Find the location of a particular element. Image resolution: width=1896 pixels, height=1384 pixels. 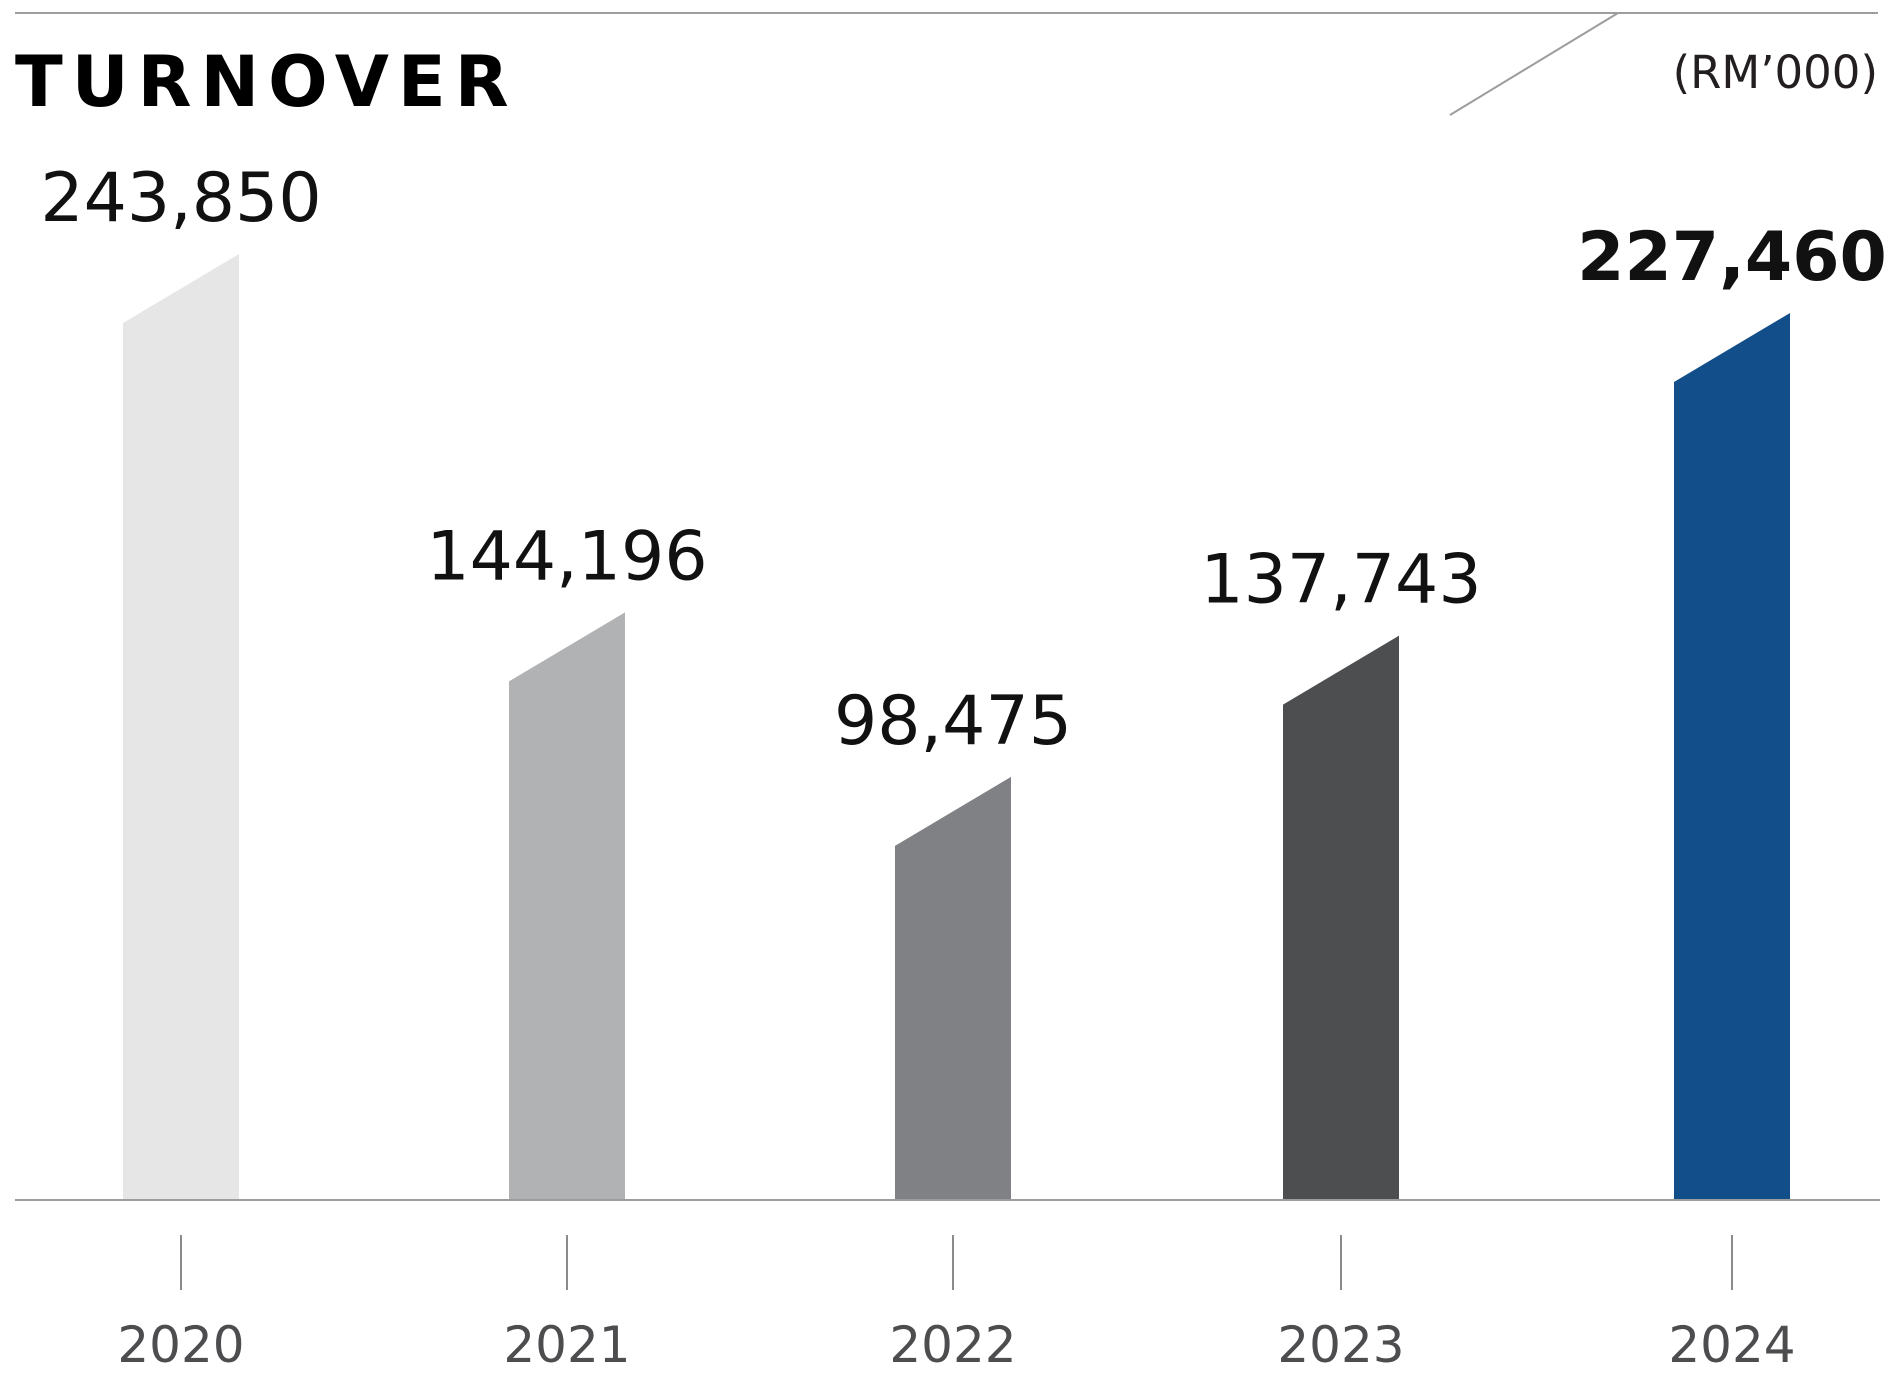

year-label-group: 2020 2021 2022 2023 2024 is located at coordinates (956, 1345).